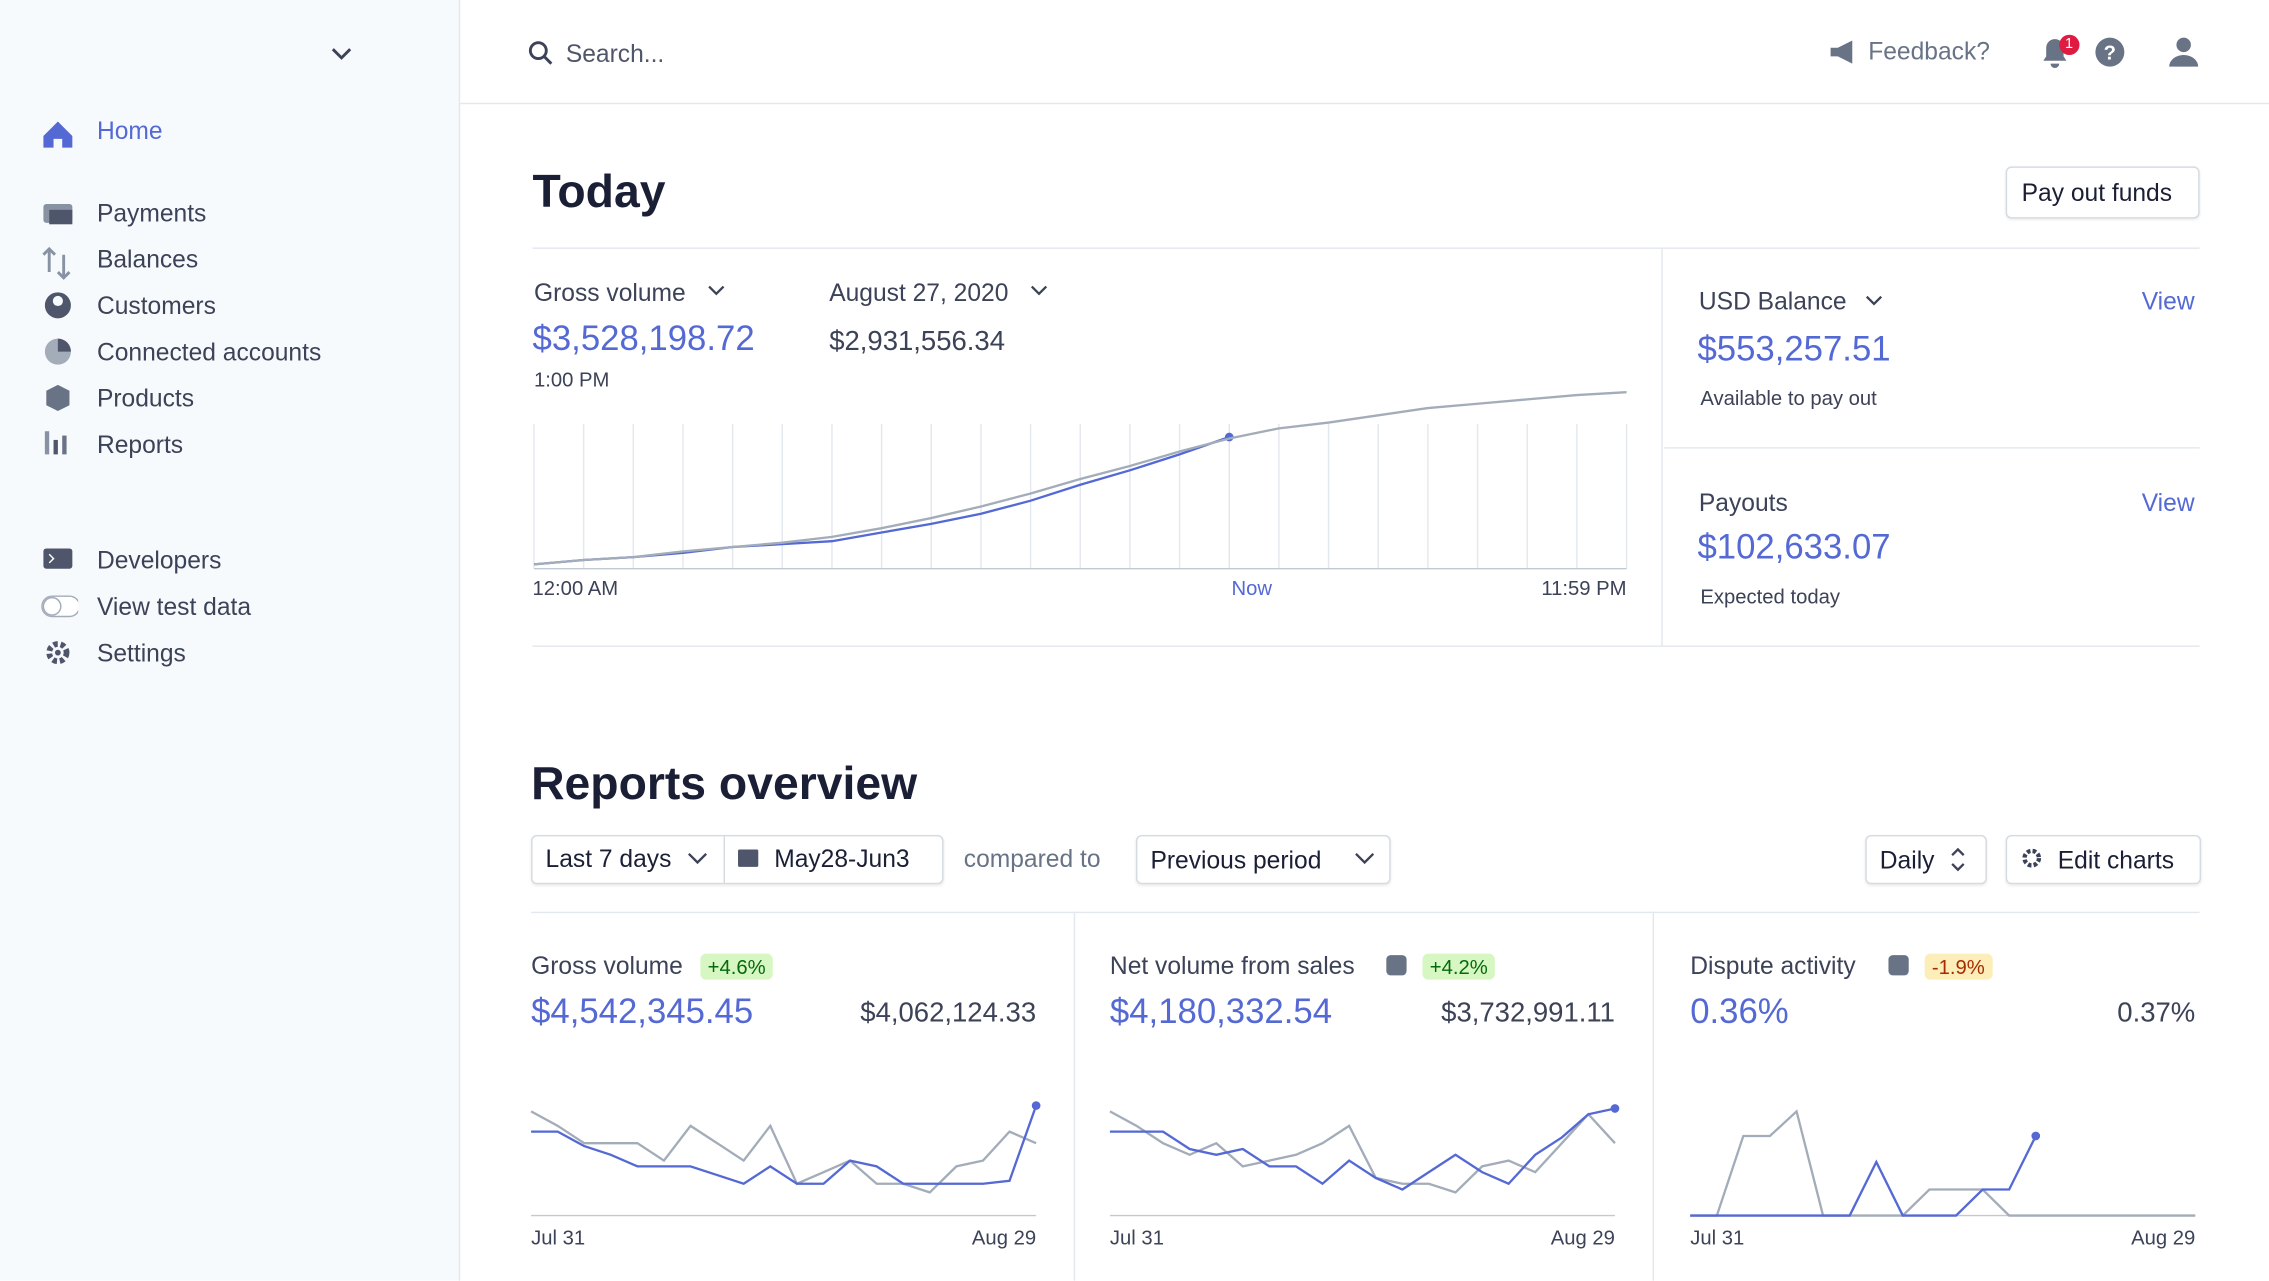 Image resolution: width=2269 pixels, height=1281 pixels. I want to click on card-compare: 0.37%, so click(2156, 1013).